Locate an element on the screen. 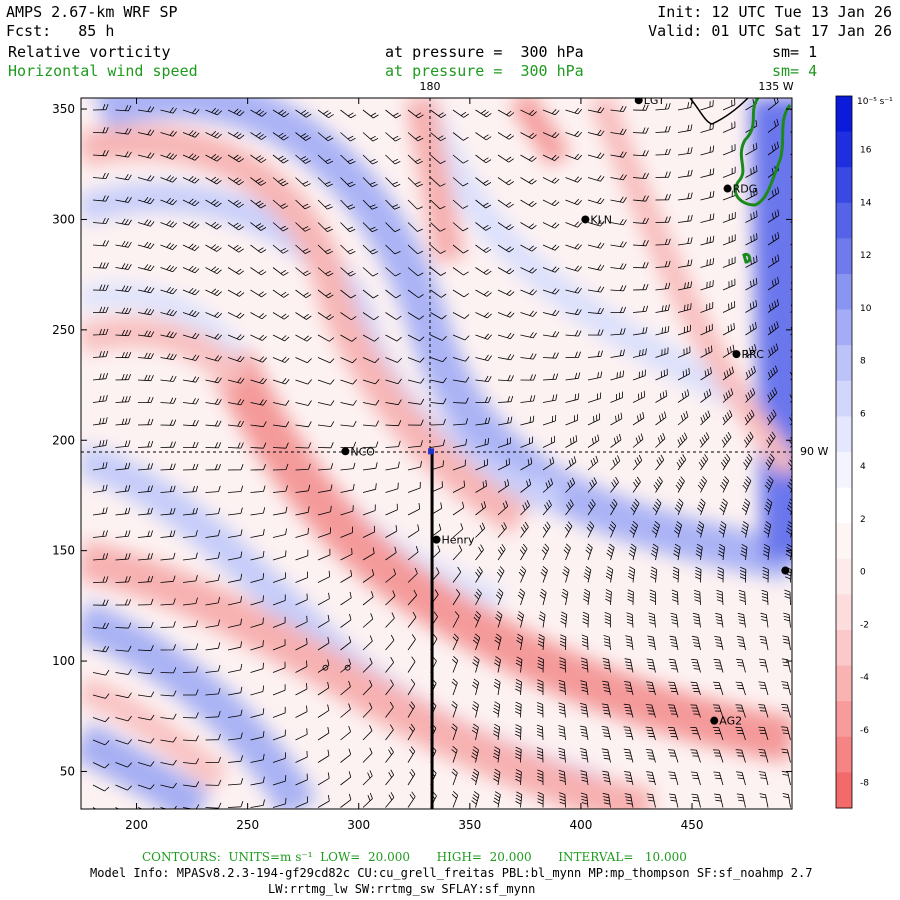 This screenshot has height=900, width=900. x-tick-label: 300 is located at coordinates (358, 825).